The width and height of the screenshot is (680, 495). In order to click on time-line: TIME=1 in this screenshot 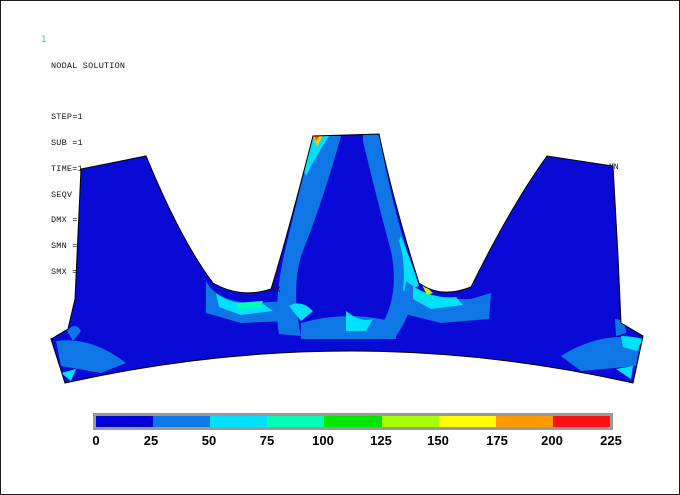, I will do `click(67, 168)`.